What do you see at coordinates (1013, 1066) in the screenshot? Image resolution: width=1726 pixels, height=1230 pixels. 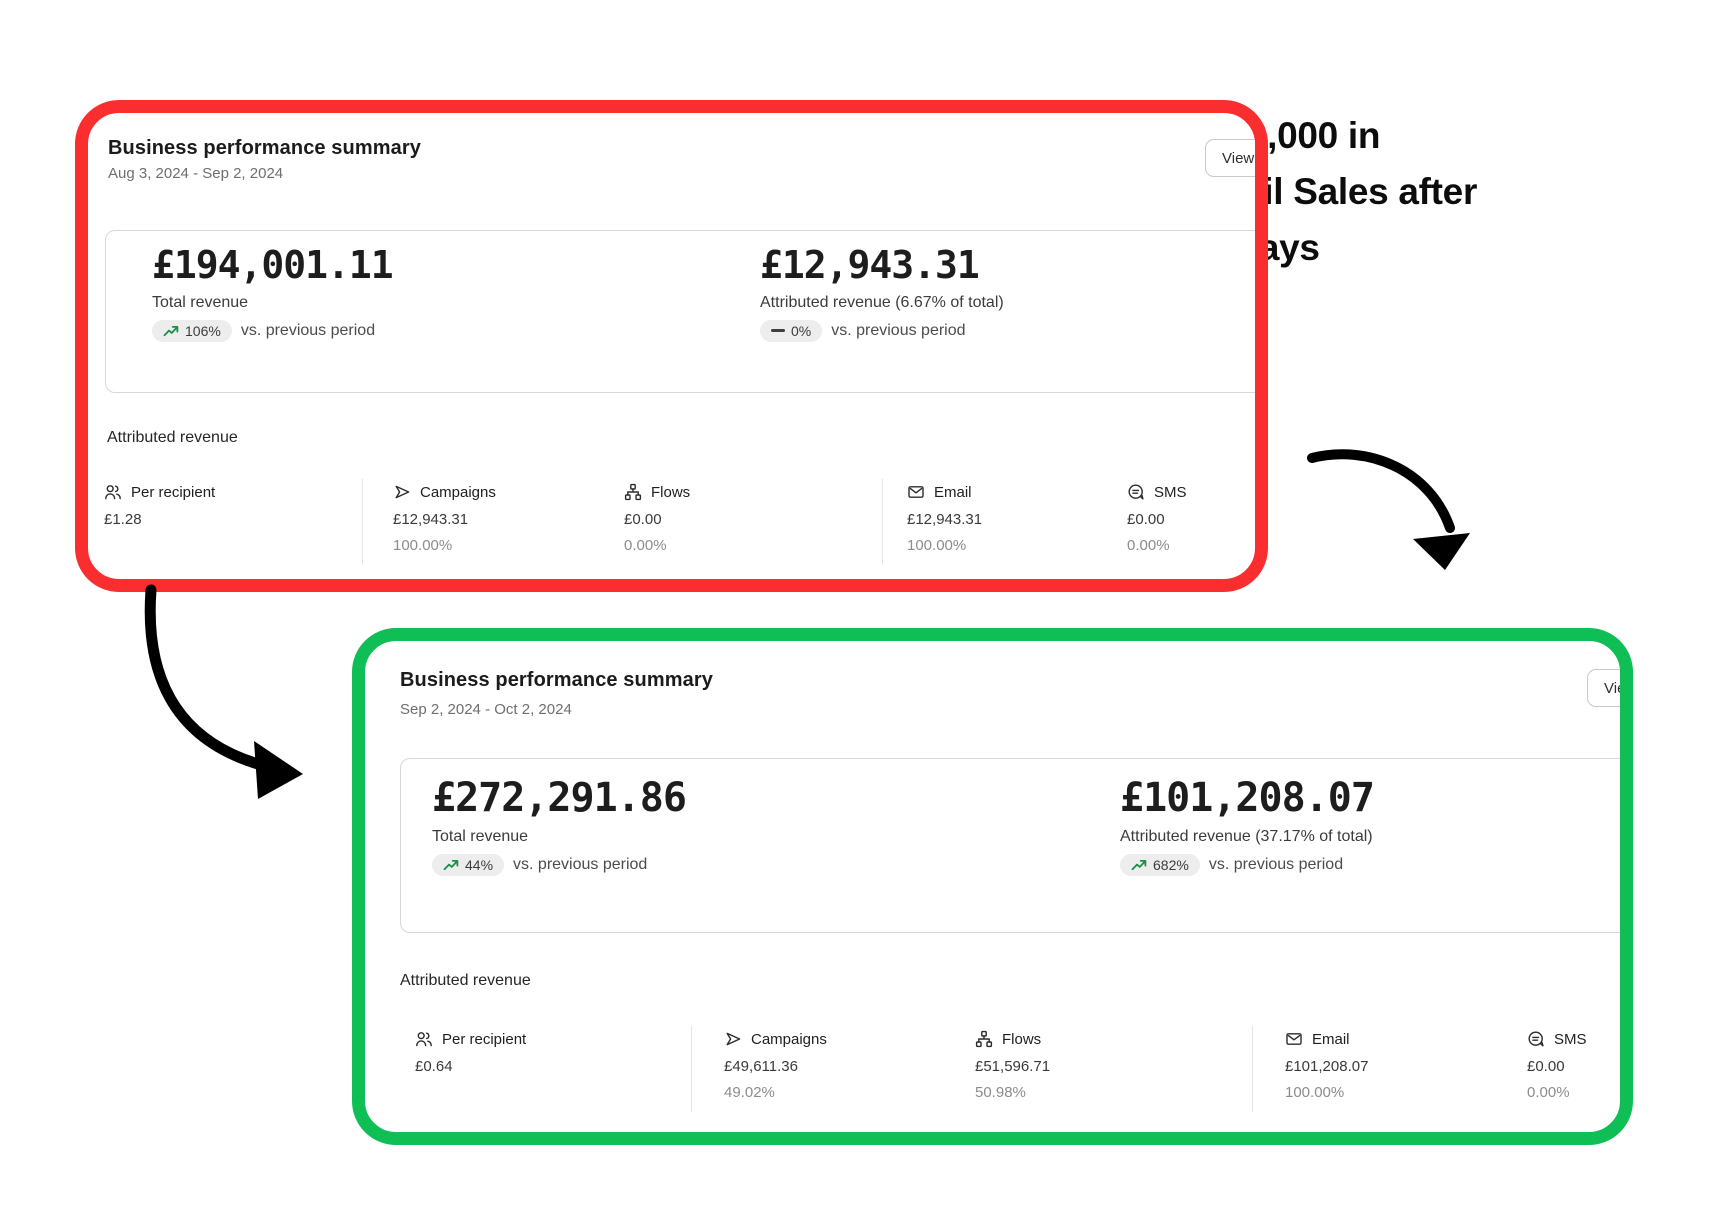 I see `column-value: £51,596.71` at bounding box center [1013, 1066].